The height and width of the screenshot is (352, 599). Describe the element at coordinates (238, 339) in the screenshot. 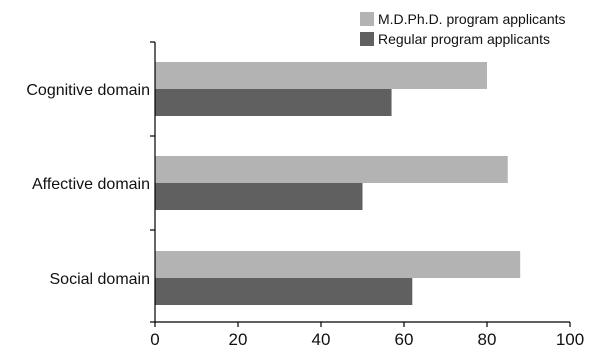

I see `x-tick-label: 20` at that location.